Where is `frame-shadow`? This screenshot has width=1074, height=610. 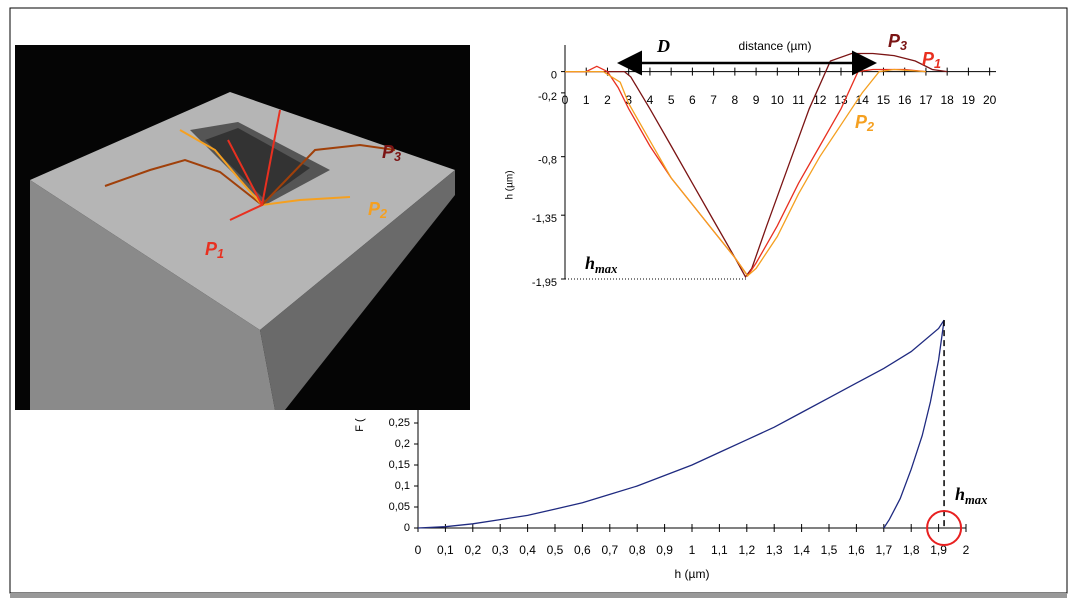
frame-shadow is located at coordinates (538, 595).